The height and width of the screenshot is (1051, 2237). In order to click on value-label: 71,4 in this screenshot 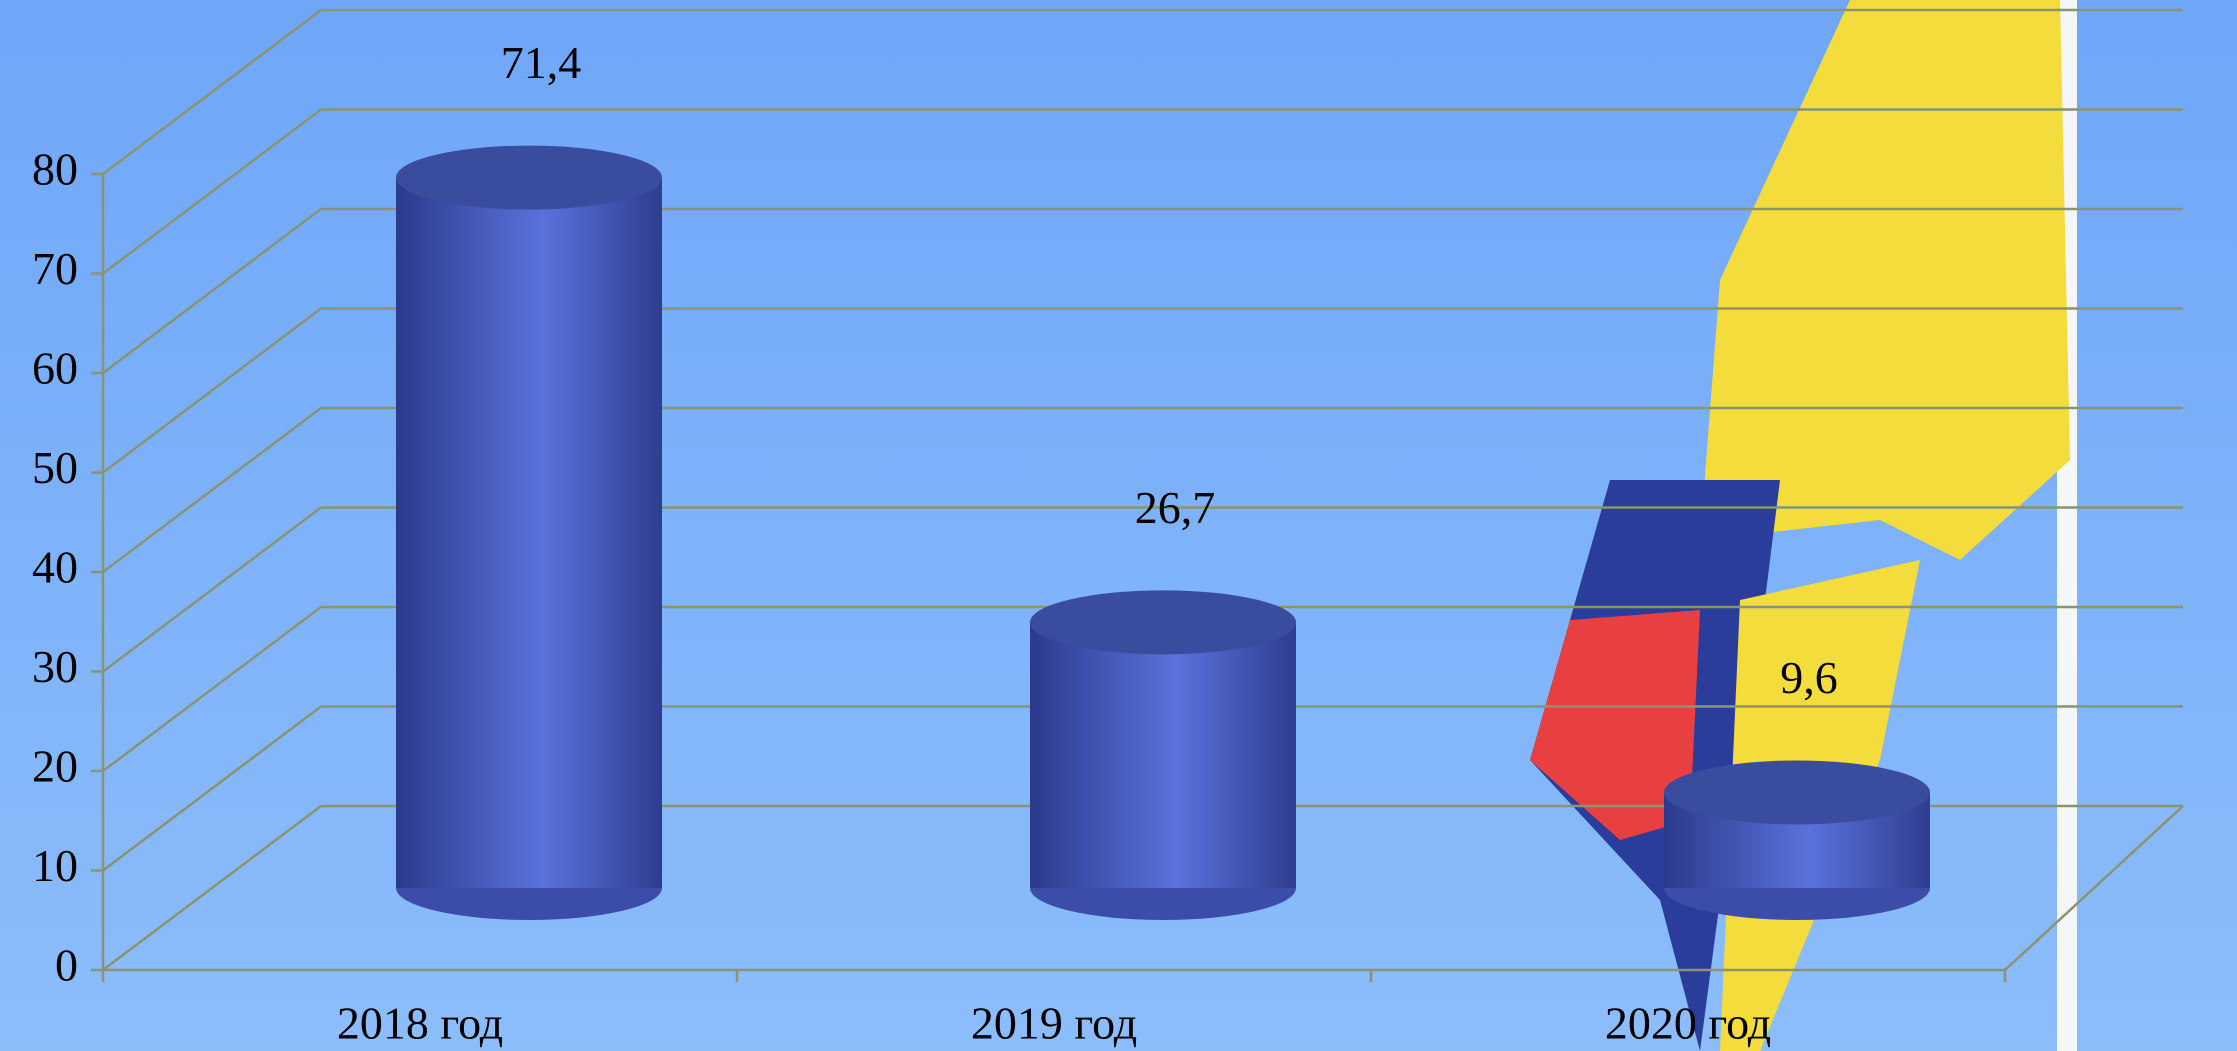, I will do `click(541, 62)`.